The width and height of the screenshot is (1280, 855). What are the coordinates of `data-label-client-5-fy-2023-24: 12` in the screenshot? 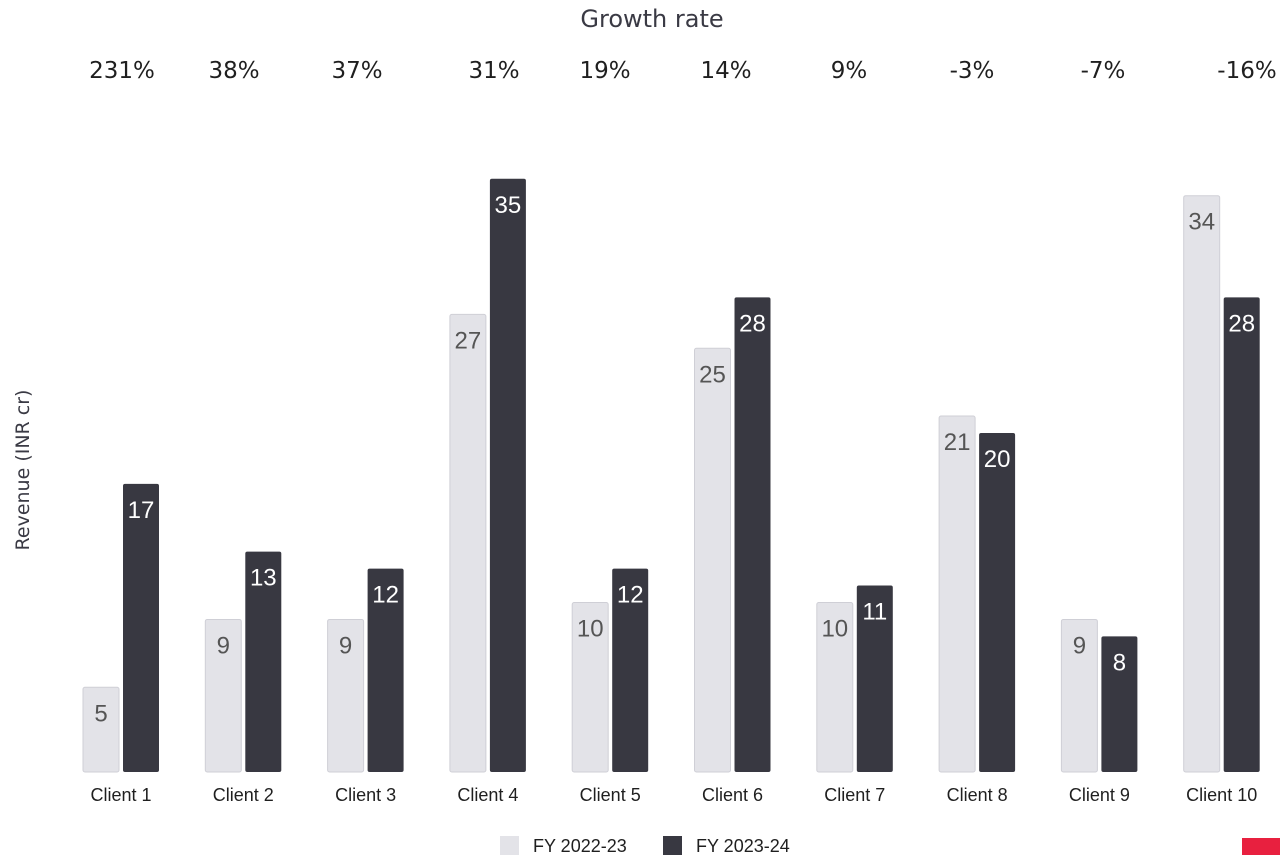 It's located at (630, 595).